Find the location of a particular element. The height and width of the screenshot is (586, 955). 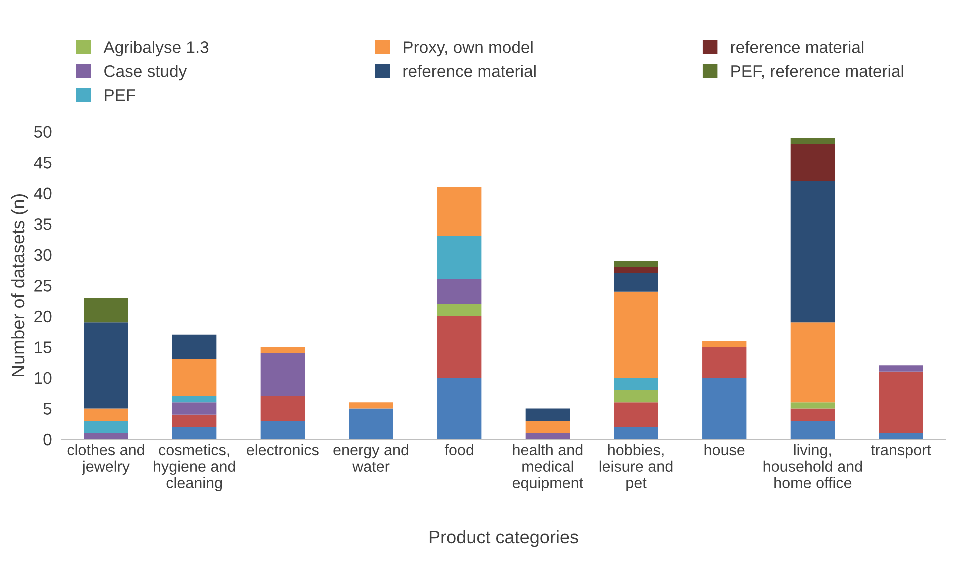

y-tick-label: 5 is located at coordinates (48, 409).